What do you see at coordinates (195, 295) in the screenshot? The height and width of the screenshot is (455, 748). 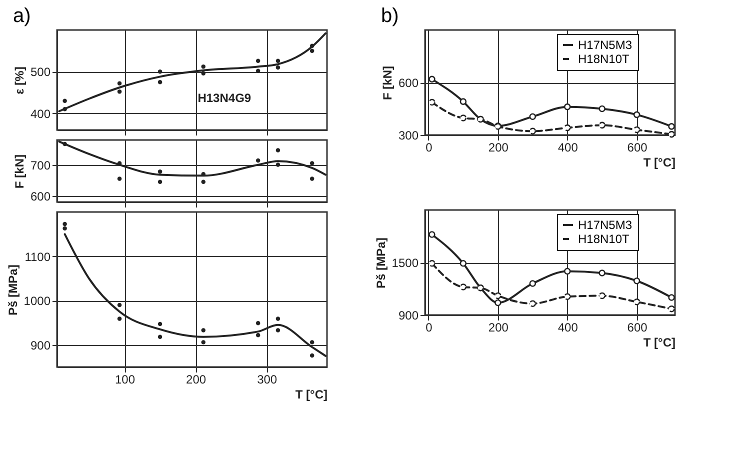 I see `line-series` at bounding box center [195, 295].